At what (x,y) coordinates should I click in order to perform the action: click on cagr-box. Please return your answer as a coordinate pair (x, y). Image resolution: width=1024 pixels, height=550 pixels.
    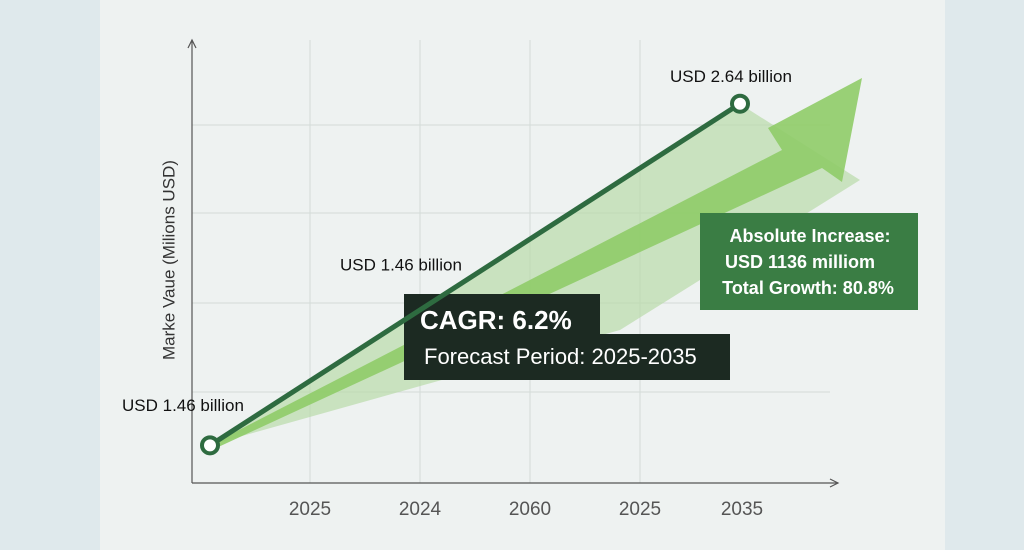
    Looking at the image, I should click on (567, 357).